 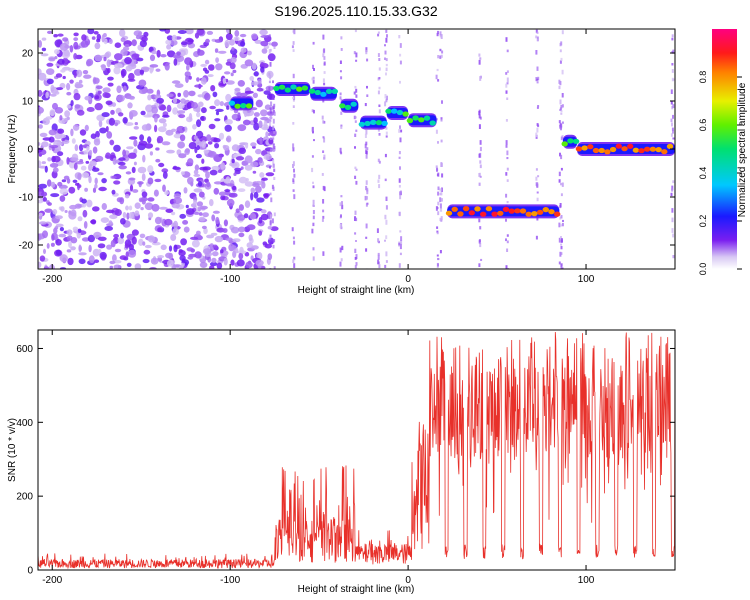 What do you see at coordinates (408, 580) in the screenshot?
I see `x-tick-label: 0` at bounding box center [408, 580].